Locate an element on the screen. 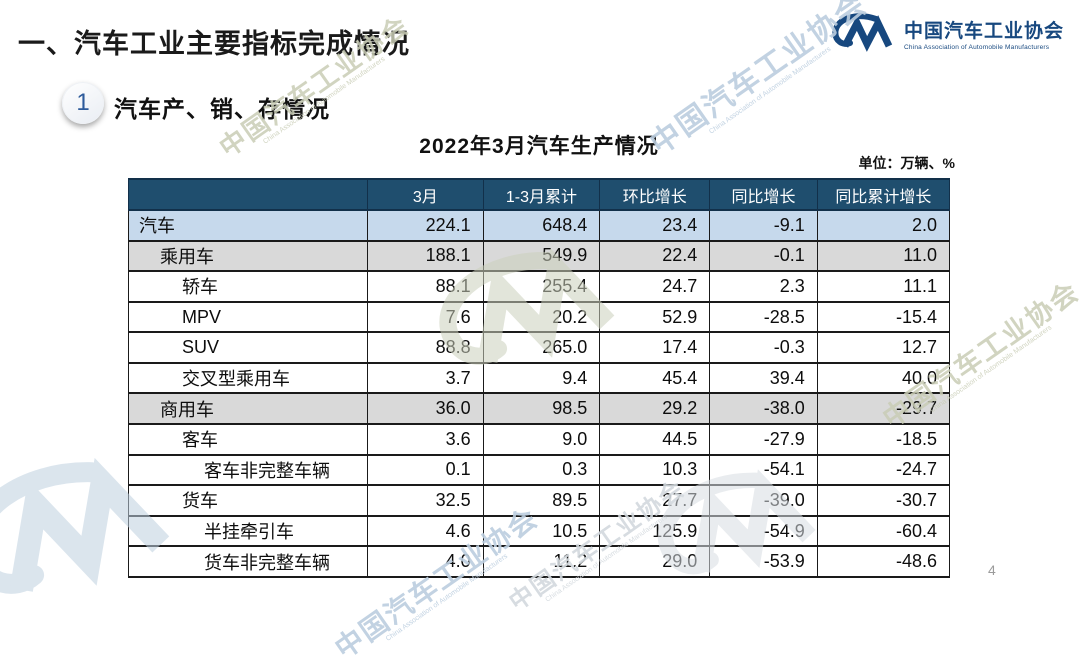 This screenshot has height=670, width=1080. table-row: 交叉型乘用车 3.7 9.4 45.4 39.4 40.0 is located at coordinates (539, 378).